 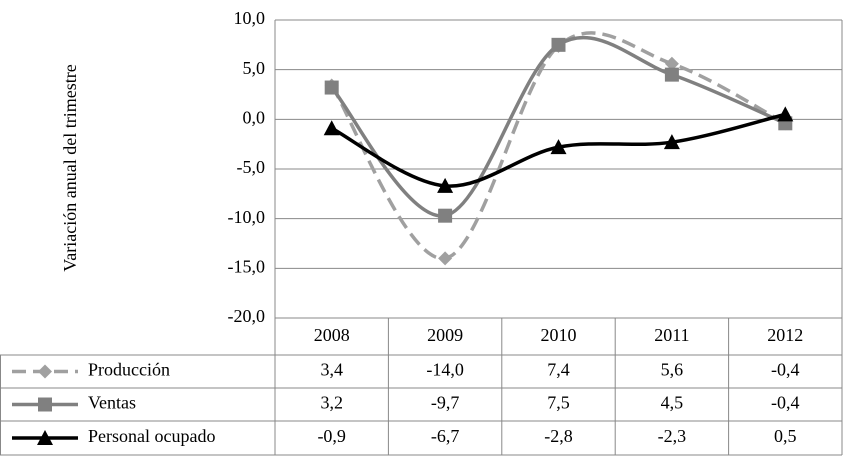 I want to click on table-cell: 0,5, so click(x=785, y=436).